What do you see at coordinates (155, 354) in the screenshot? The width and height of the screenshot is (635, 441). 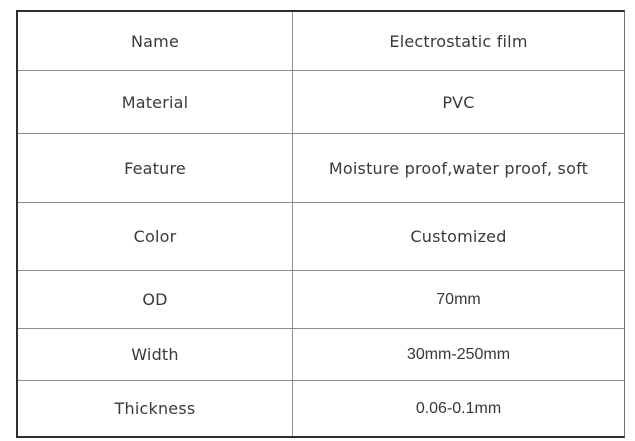 I see `spec-label-width: Width` at bounding box center [155, 354].